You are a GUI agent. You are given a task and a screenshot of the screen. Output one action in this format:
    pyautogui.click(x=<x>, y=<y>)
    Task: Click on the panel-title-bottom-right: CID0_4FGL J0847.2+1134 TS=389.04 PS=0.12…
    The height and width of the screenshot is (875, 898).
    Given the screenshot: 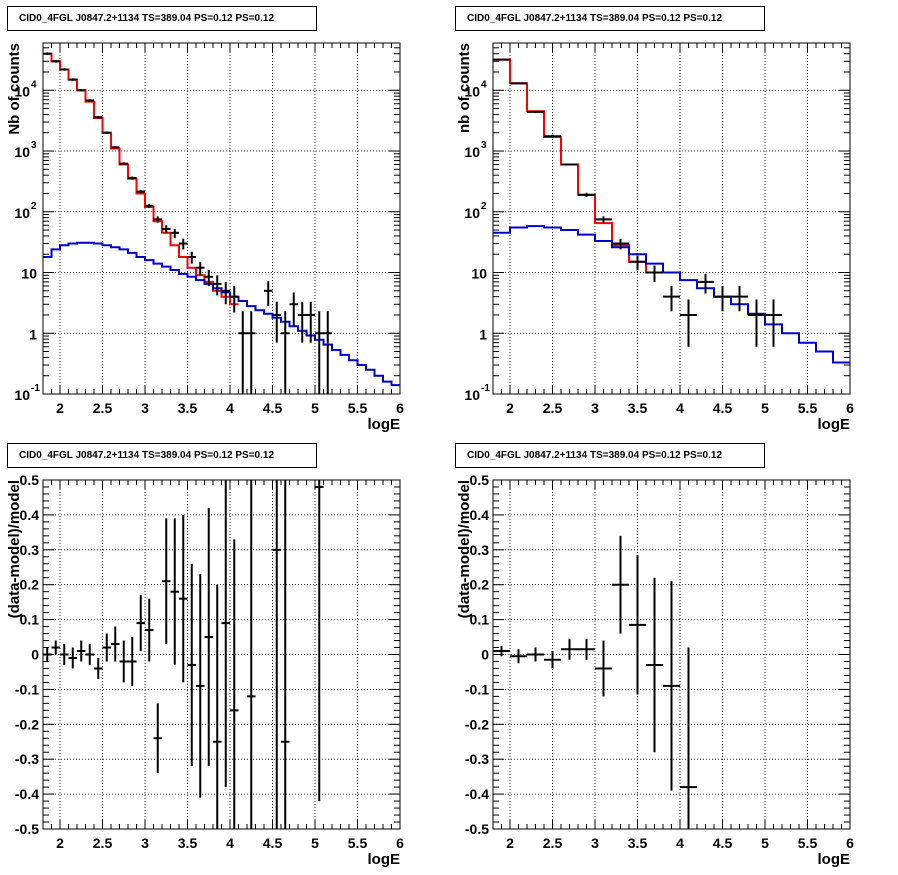 What is the action you would take?
    pyautogui.click(x=610, y=455)
    